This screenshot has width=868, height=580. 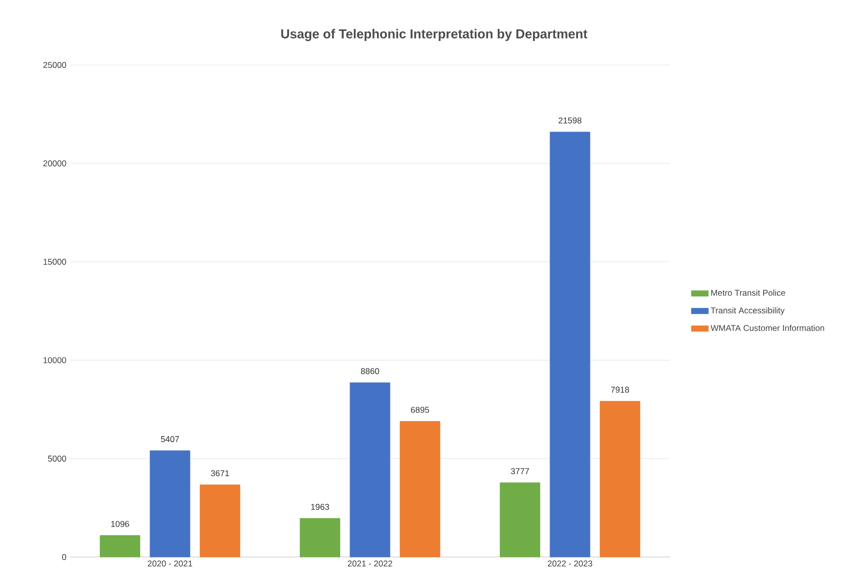 What do you see at coordinates (57, 459) in the screenshot?
I see `y-tick-label: 5000` at bounding box center [57, 459].